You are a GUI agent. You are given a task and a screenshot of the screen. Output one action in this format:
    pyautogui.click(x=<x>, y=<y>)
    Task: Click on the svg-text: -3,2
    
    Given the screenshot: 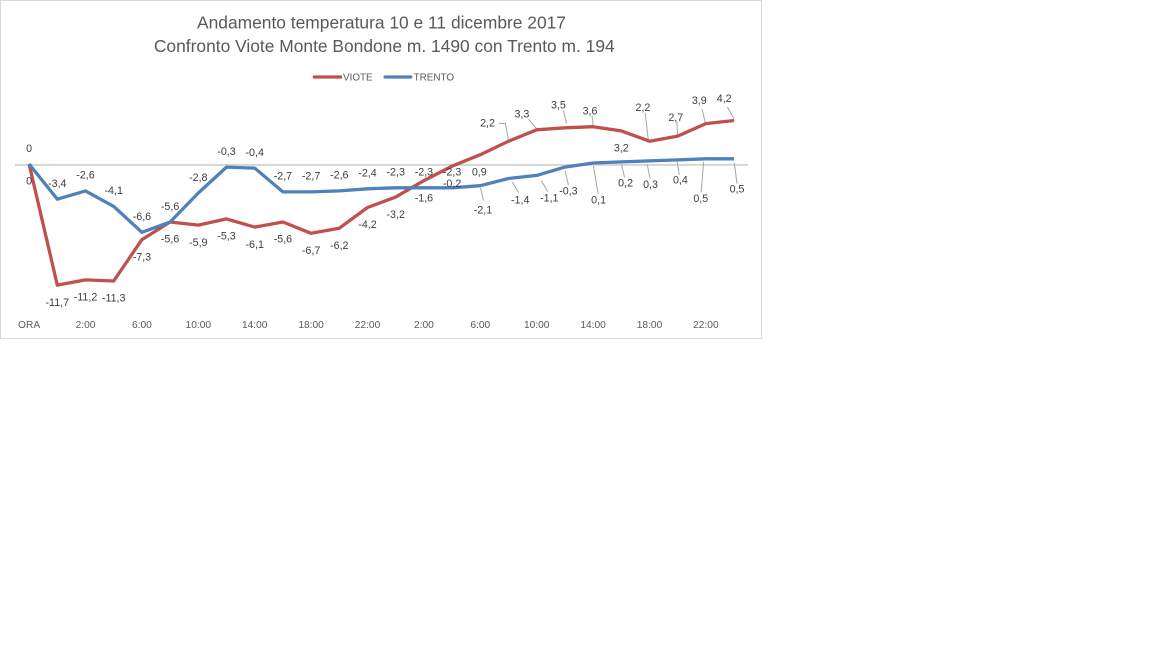 What is the action you would take?
    pyautogui.click(x=395, y=215)
    